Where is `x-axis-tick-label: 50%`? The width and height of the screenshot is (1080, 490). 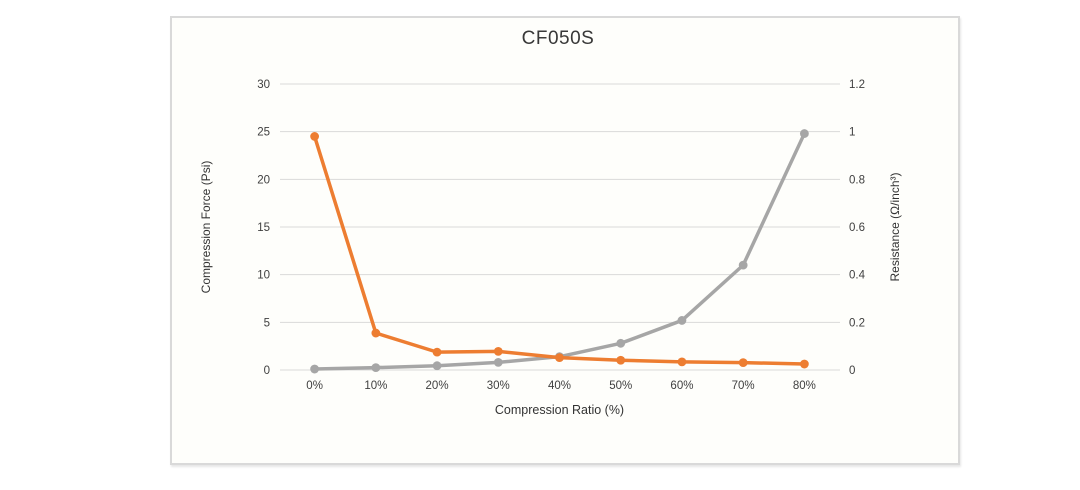
x-axis-tick-label: 50% is located at coordinates (620, 386).